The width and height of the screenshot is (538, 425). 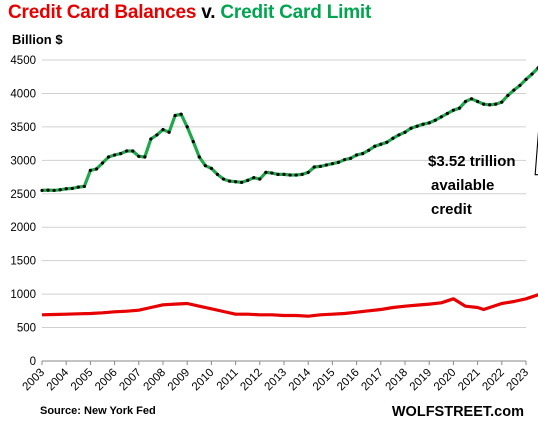 What do you see at coordinates (23, 211) in the screenshot?
I see `y-axis-ticks: 0 500 1000 1500 2000 2500 3000 3500 4000 4500` at bounding box center [23, 211].